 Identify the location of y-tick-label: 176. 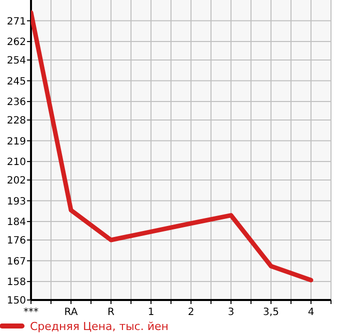
(16, 241).